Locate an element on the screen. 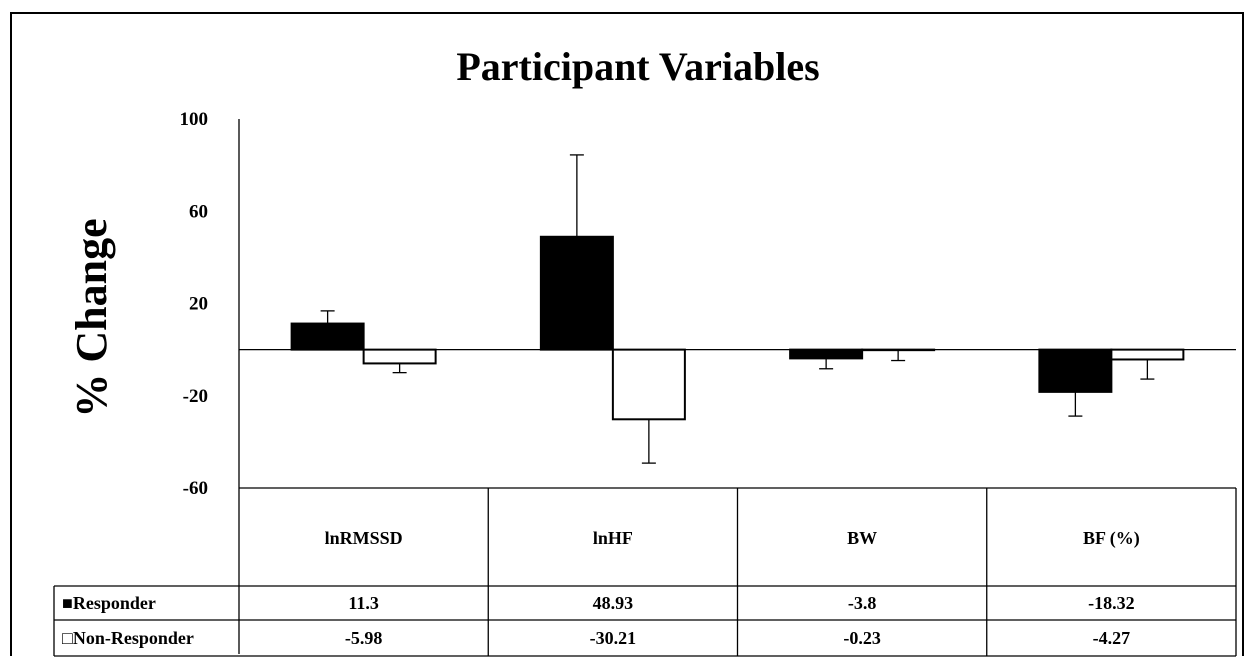 This screenshot has width=1250, height=658. y-tick-label: -20 is located at coordinates (195, 396).